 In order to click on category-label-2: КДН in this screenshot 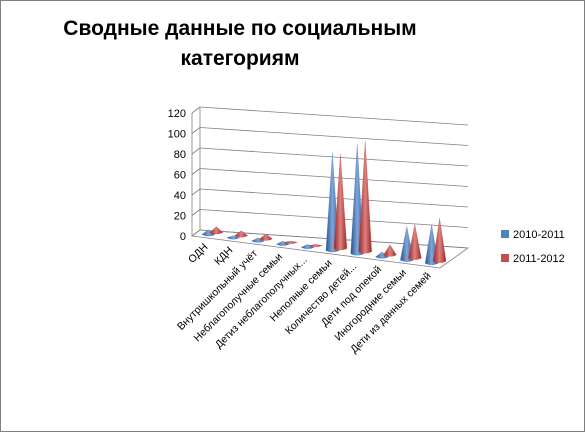, I will do `click(223, 255)`.